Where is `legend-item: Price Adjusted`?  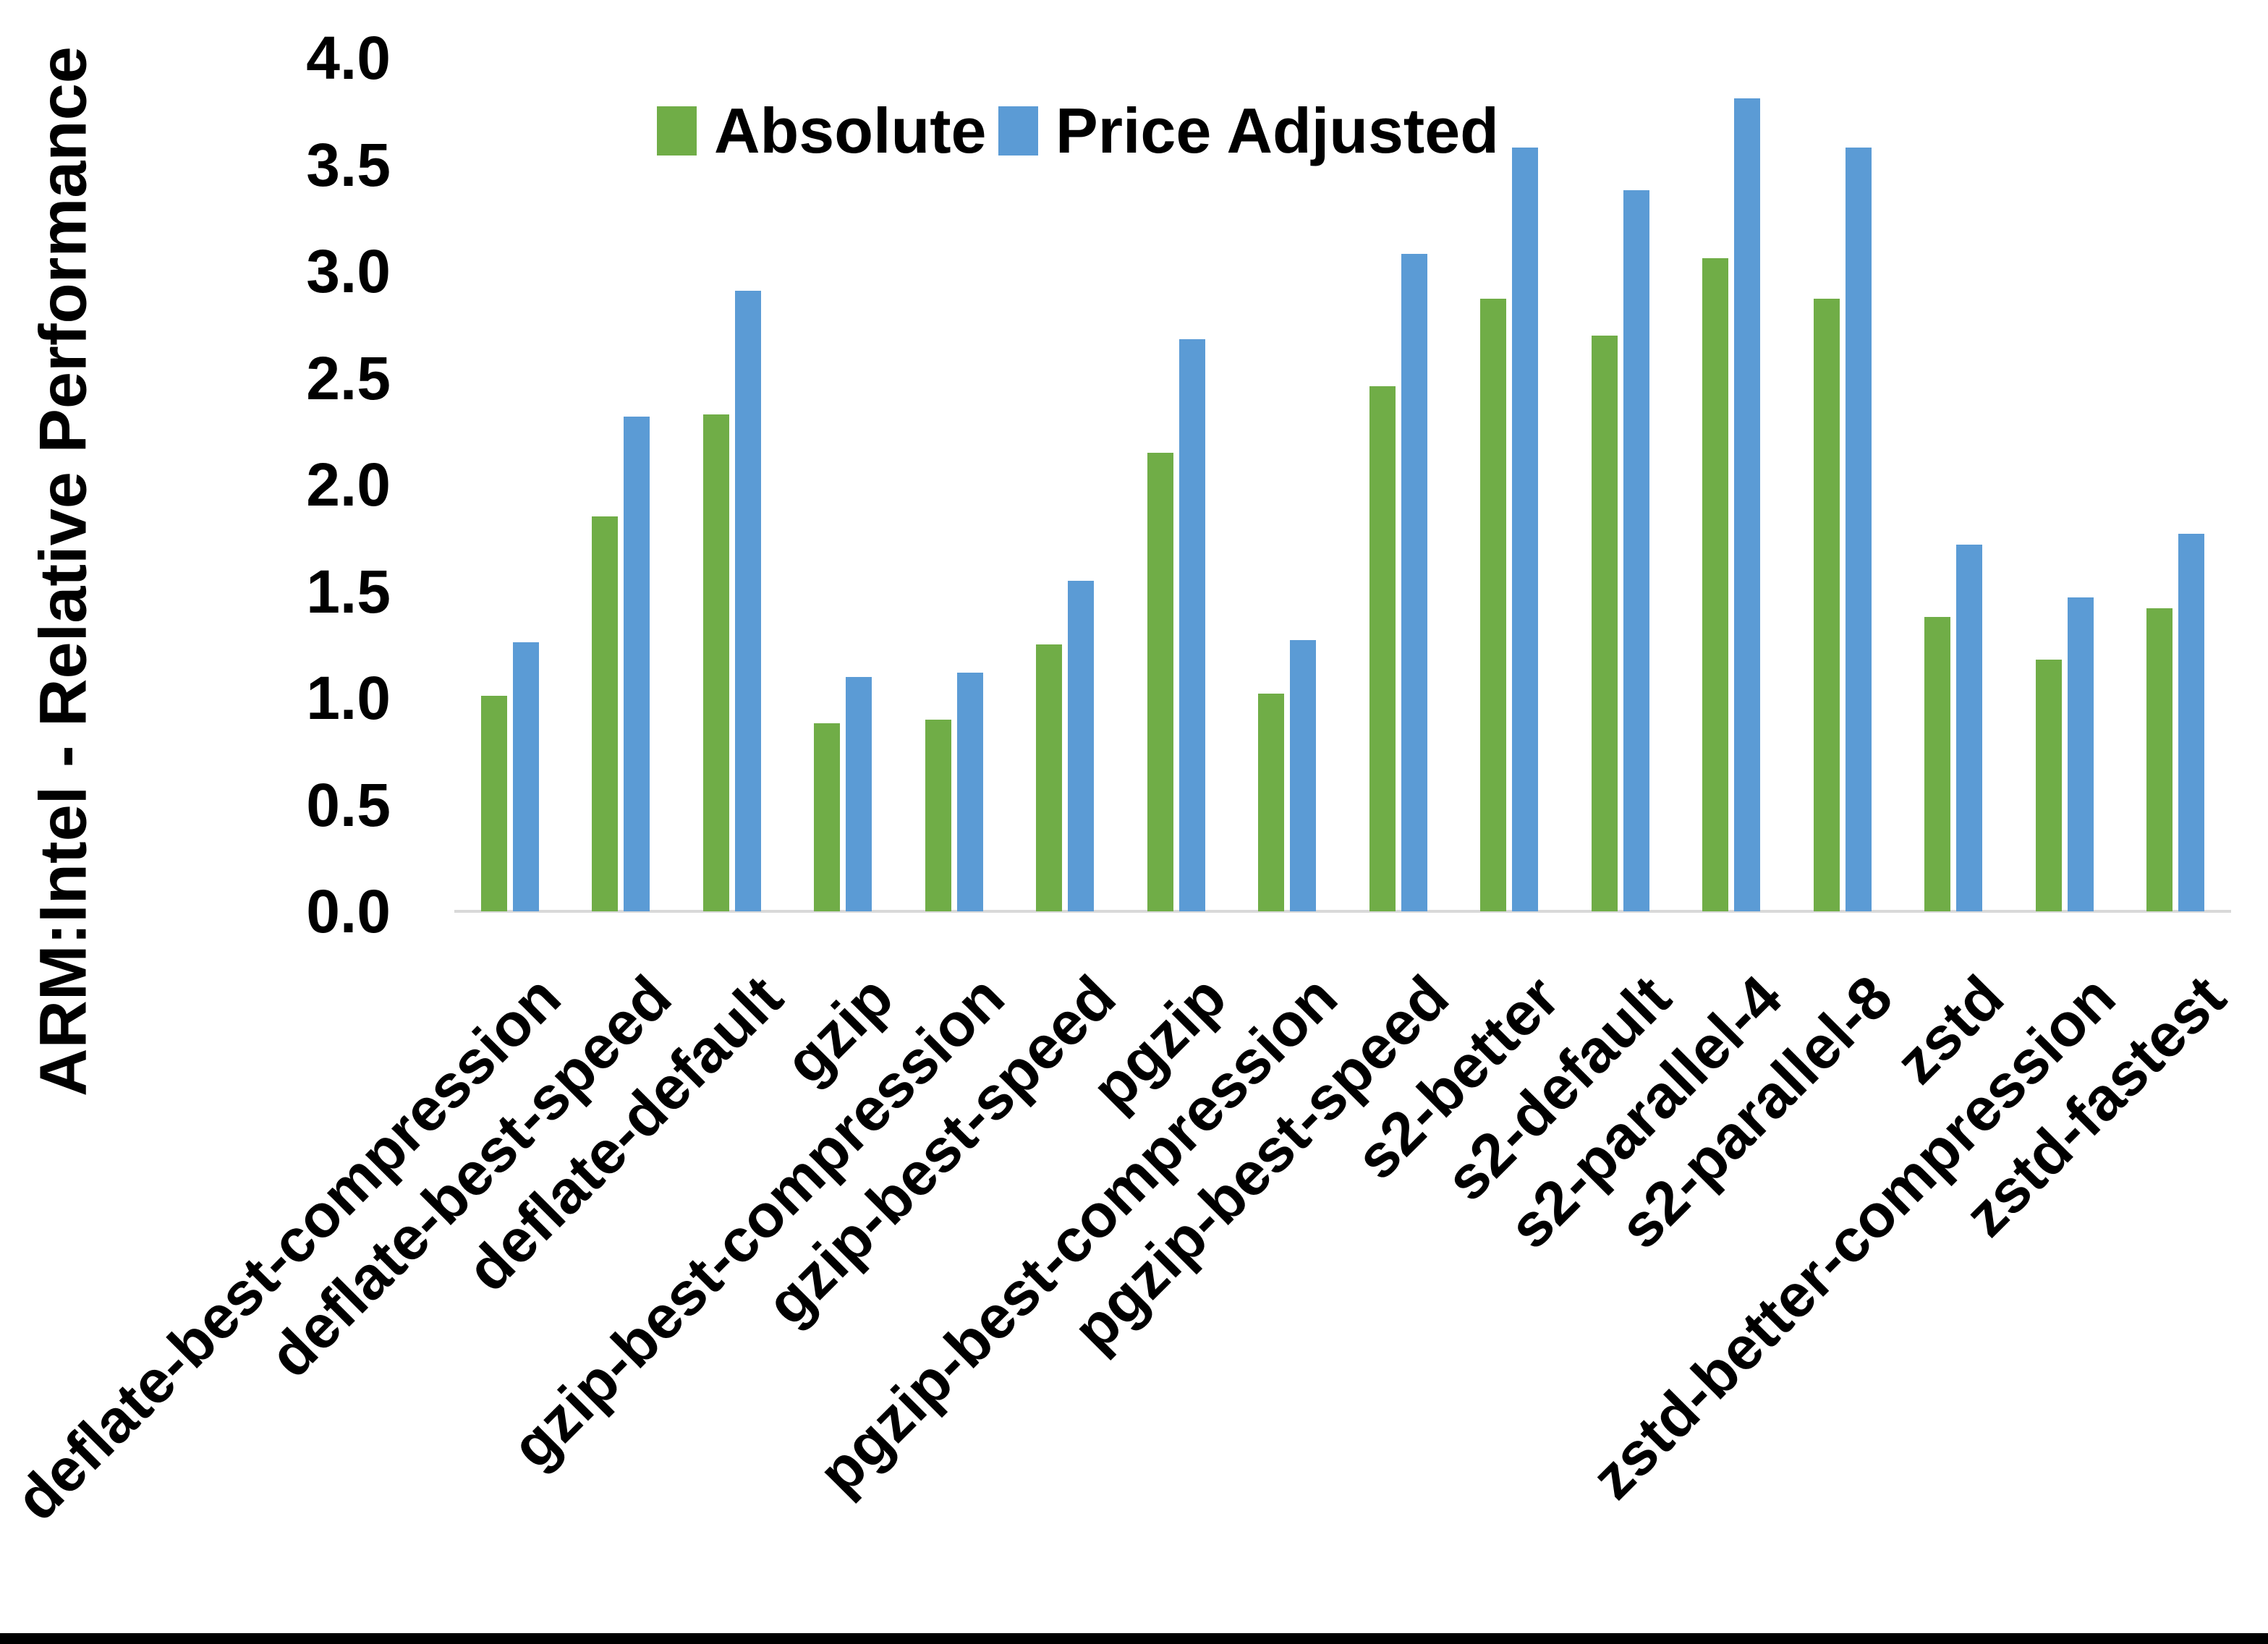 legend-item: Price Adjusted is located at coordinates (1248, 131).